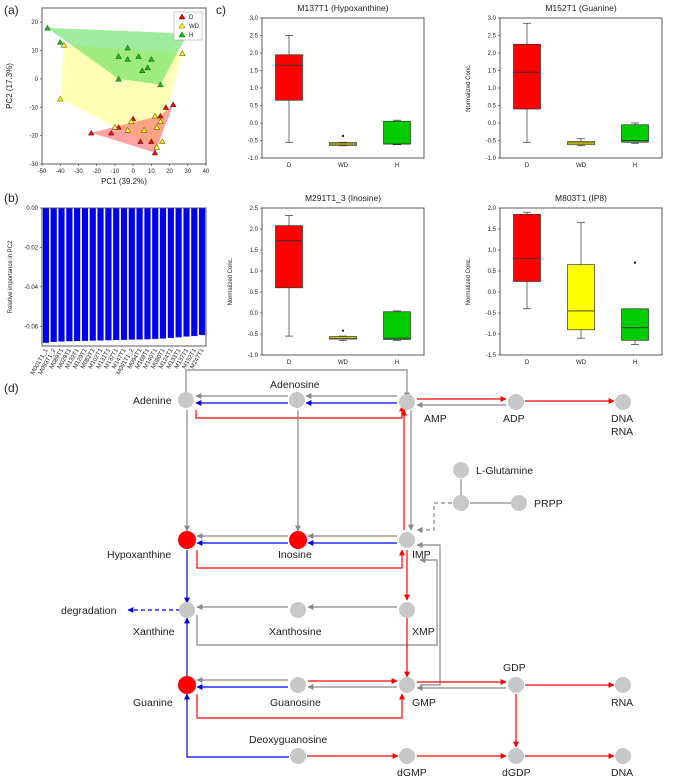  What do you see at coordinates (34, 23) in the screenshot?
I see `pca-y-tick-label: 20` at bounding box center [34, 23].